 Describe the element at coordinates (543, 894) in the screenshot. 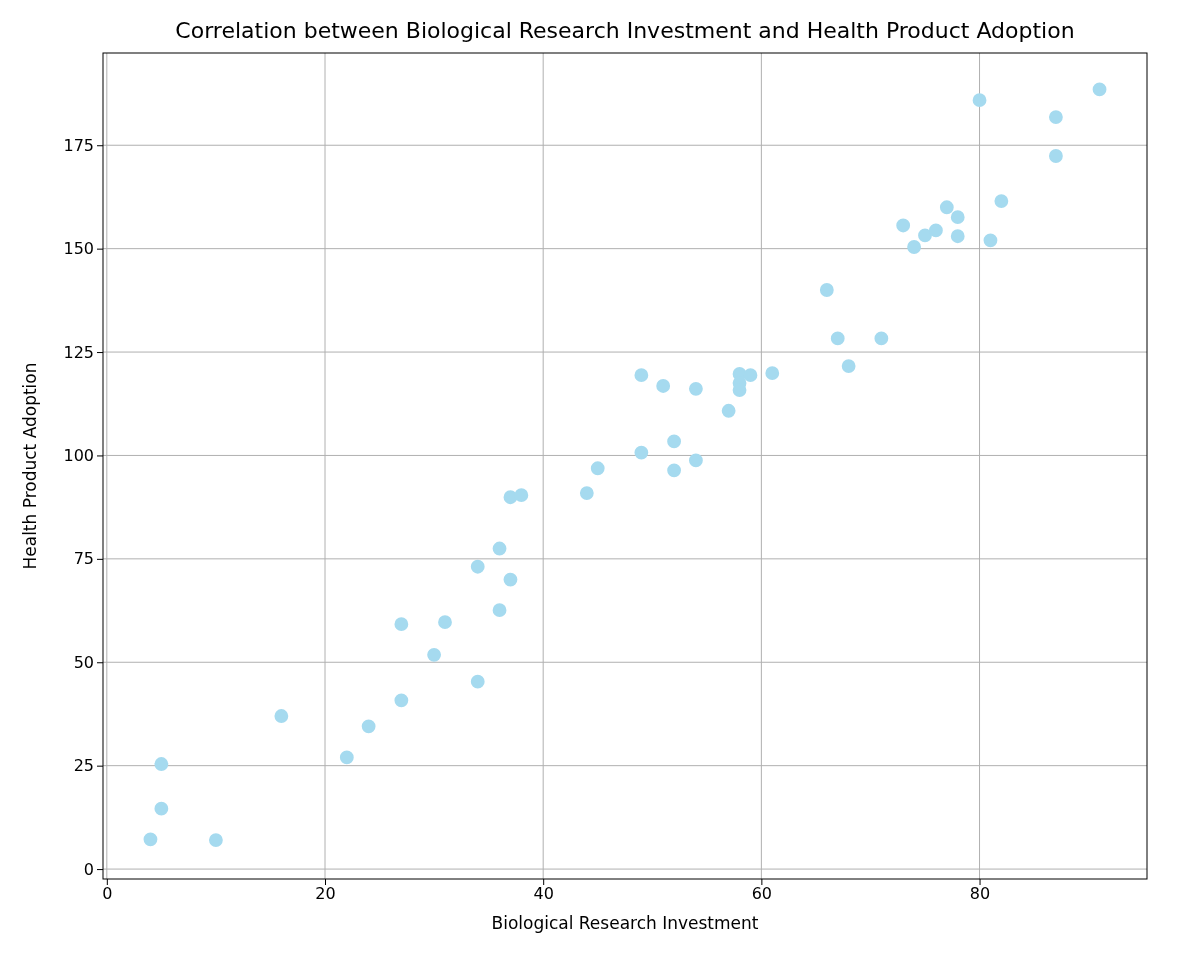

I see `x-tick-label: 40` at that location.